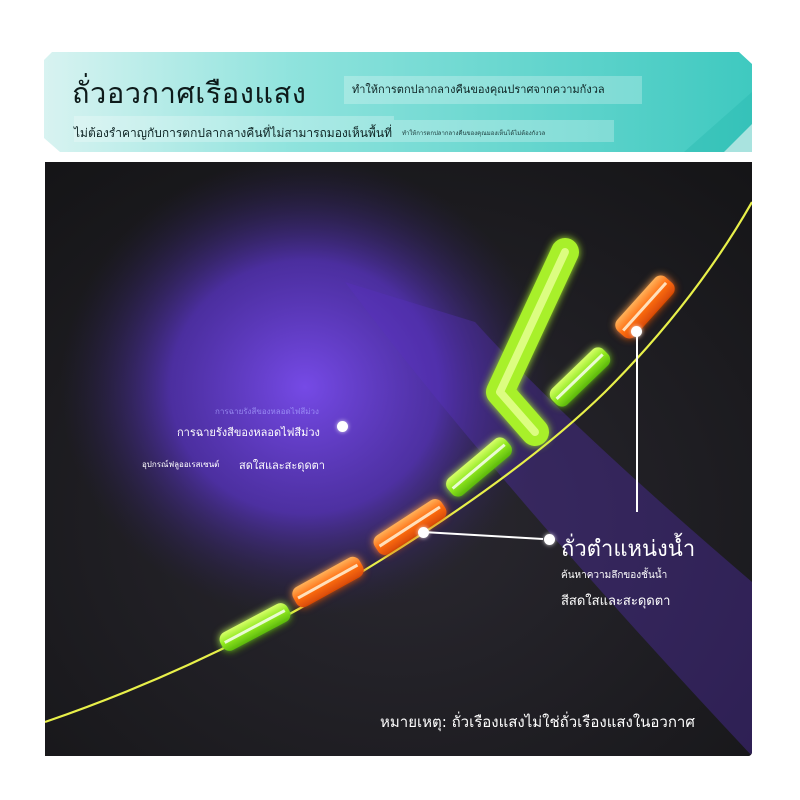 The height and width of the screenshot is (800, 800). Describe the element at coordinates (342, 426) in the screenshot. I see `uv-light-marker` at that location.